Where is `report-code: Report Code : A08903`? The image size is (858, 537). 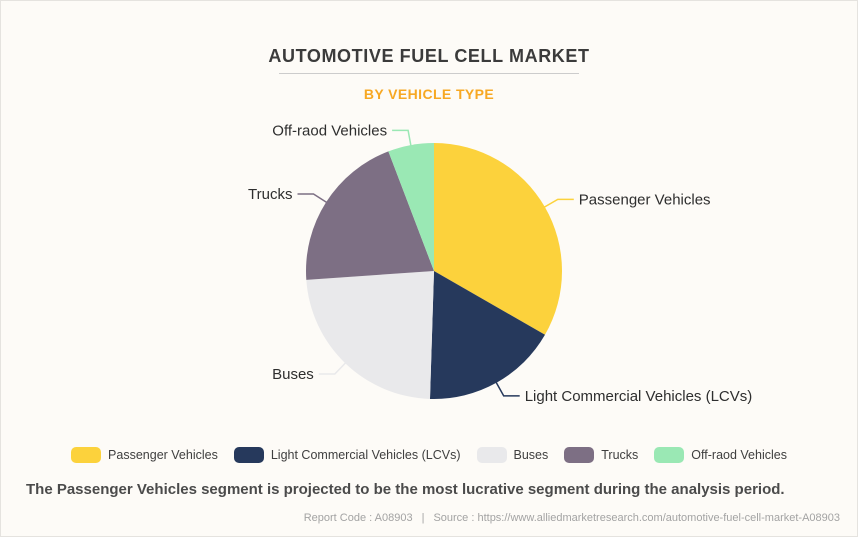
report-code: Report Code : A08903 is located at coordinates (358, 518).